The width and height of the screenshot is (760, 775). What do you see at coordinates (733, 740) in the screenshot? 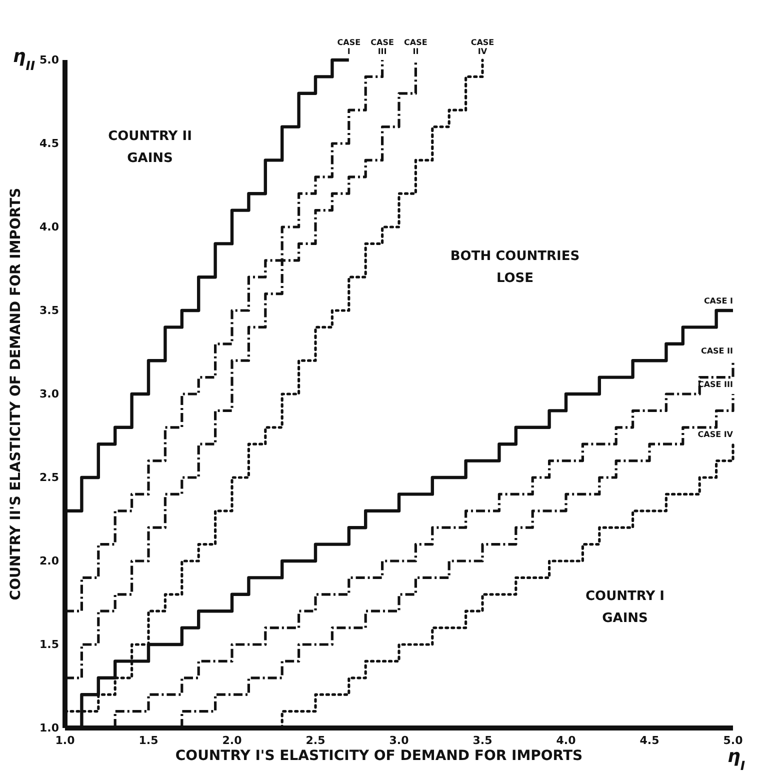
I see `x-tick-label: 5.0` at bounding box center [733, 740].